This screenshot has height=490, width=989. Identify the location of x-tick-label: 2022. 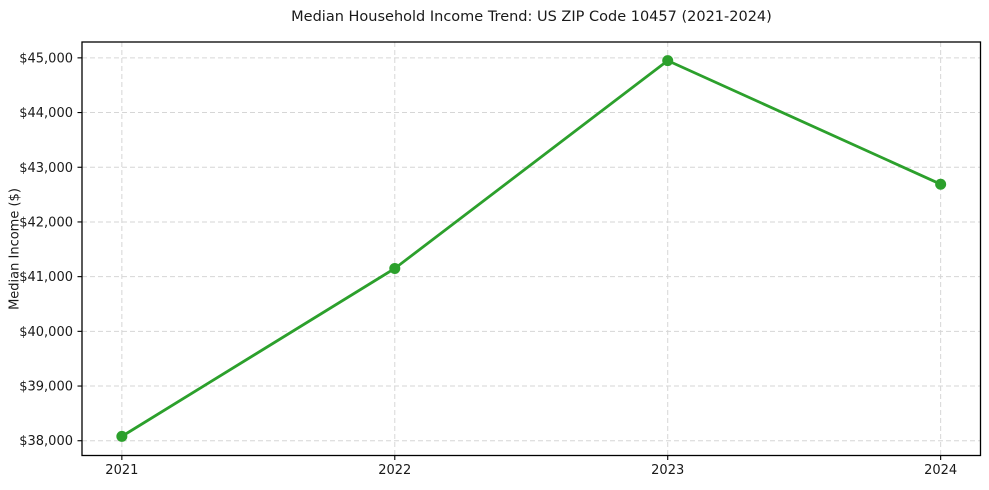
(394, 470).